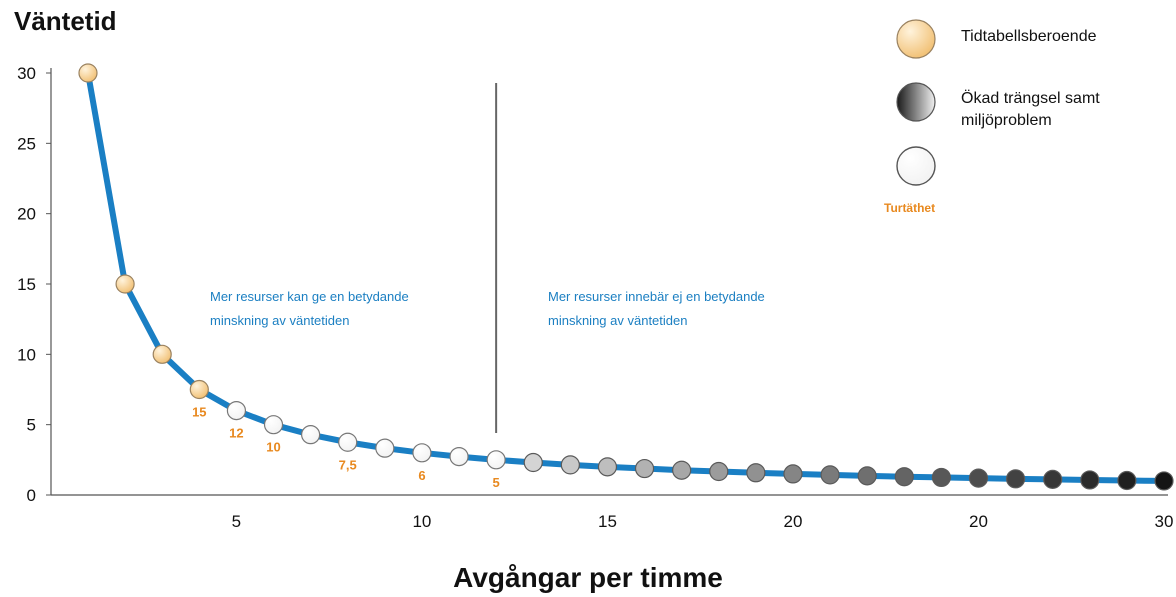  I want to click on y-tick-label: 25, so click(26, 143).